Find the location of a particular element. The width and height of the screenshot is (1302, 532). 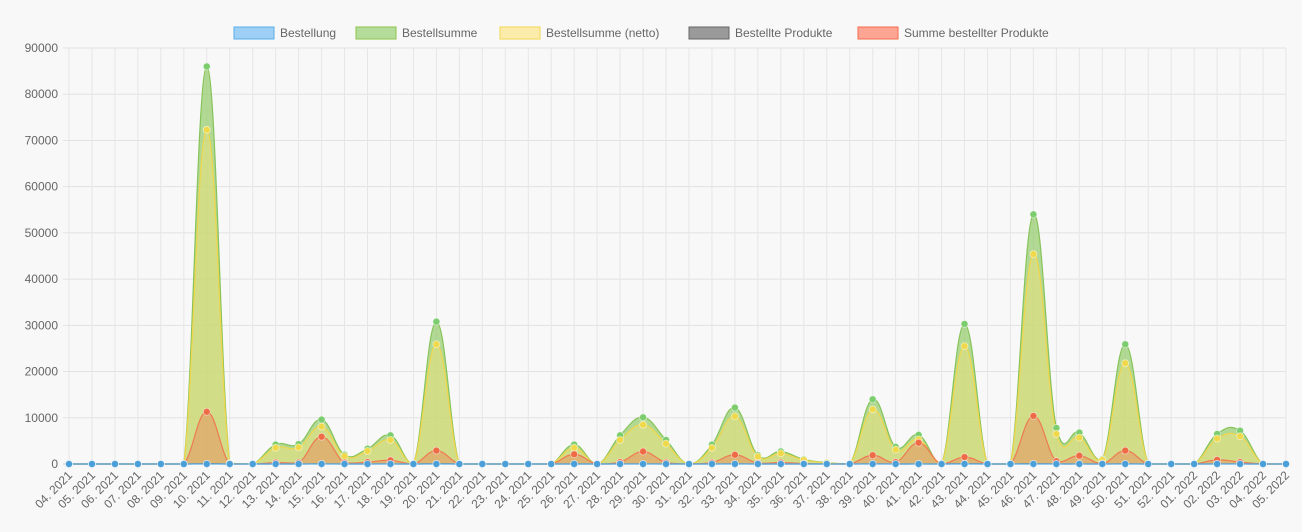

legend-label: Bestellung is located at coordinates (308, 33).